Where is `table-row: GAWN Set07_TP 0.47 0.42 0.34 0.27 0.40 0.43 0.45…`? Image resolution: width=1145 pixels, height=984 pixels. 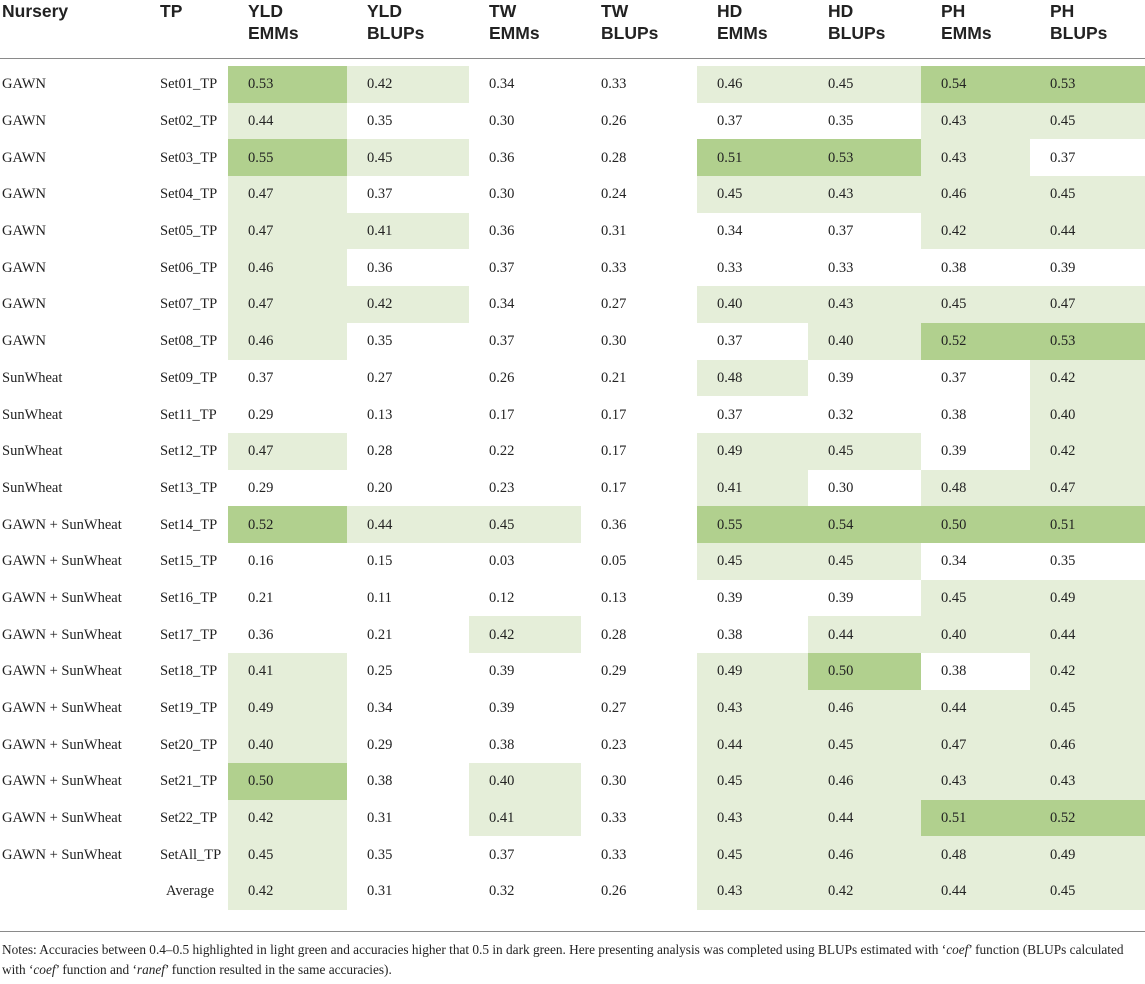
table-row: GAWN Set07_TP 0.47 0.42 0.34 0.27 0.40 0.43 0.45… is located at coordinates (572, 304).